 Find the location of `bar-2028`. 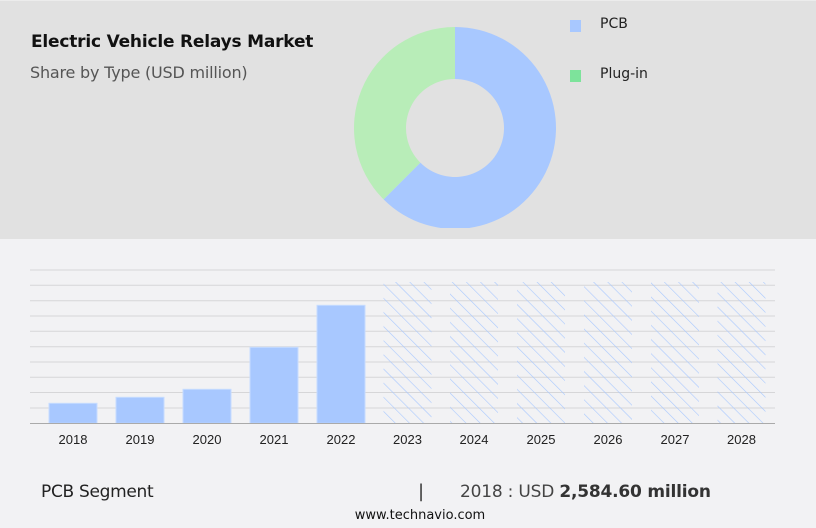

bar-2028 is located at coordinates (741, 353).